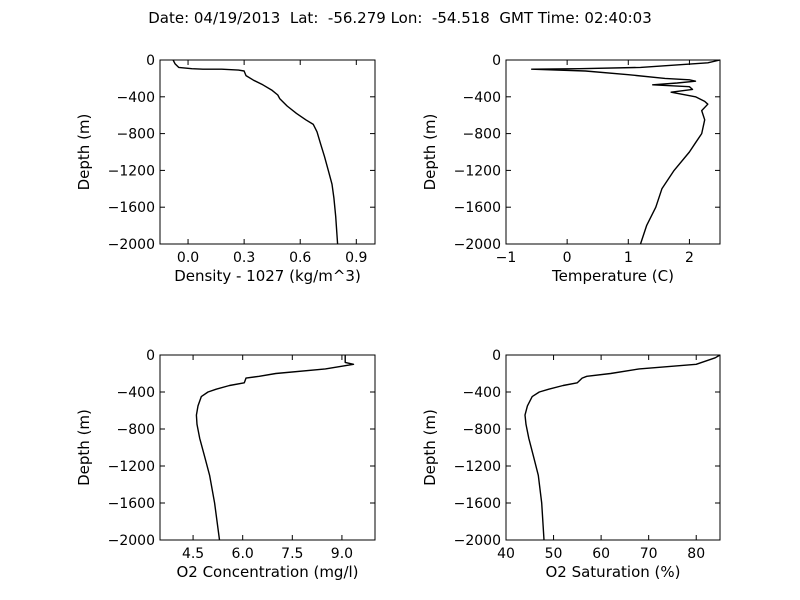  What do you see at coordinates (267, 572) in the screenshot?
I see `x-axis-label: O2 Concentration (mg/l)` at bounding box center [267, 572].